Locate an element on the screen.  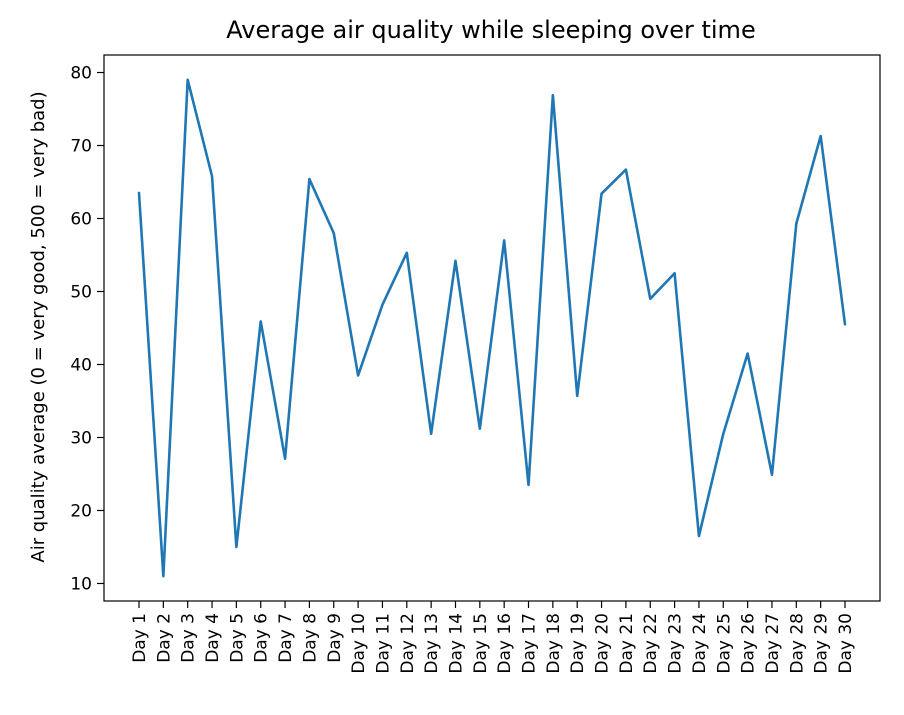
y-tick-label: 10 is located at coordinates (81, 584).